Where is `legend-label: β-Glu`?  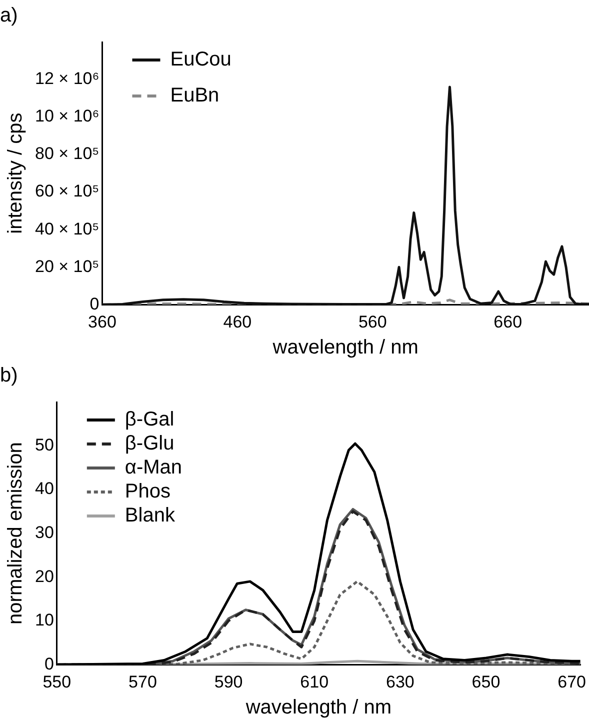 legend-label: β-Glu is located at coordinates (149, 443).